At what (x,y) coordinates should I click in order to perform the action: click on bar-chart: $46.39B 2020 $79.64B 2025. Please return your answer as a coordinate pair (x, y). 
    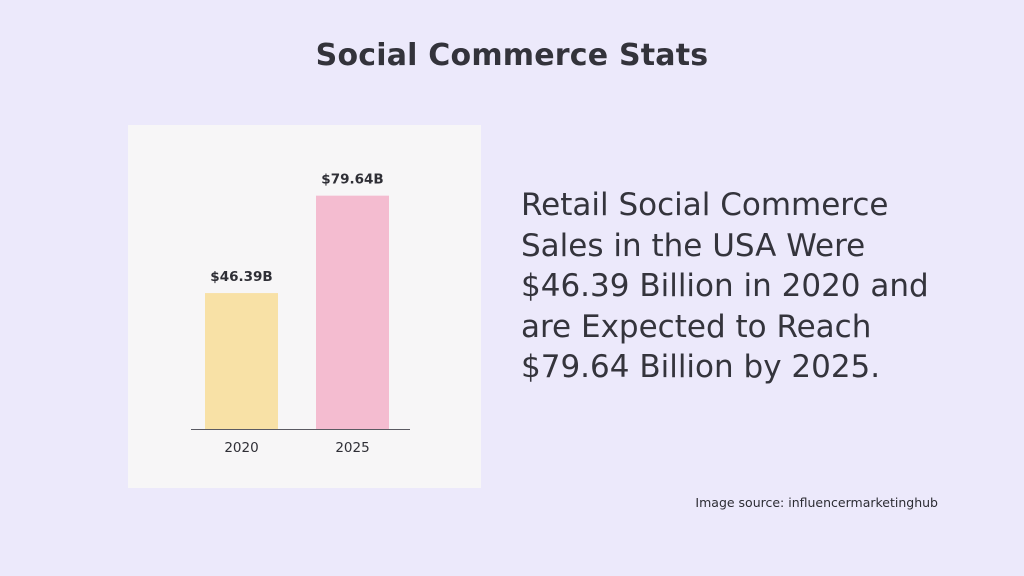
    Looking at the image, I should click on (300, 314).